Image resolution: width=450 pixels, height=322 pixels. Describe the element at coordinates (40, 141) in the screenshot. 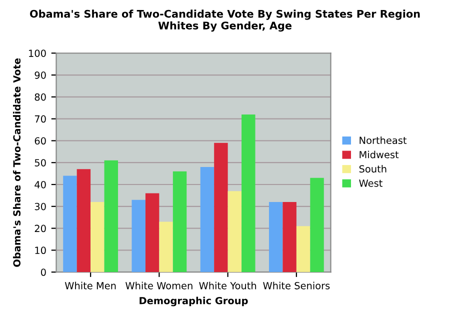

I see `y-tick-label: 60` at that location.